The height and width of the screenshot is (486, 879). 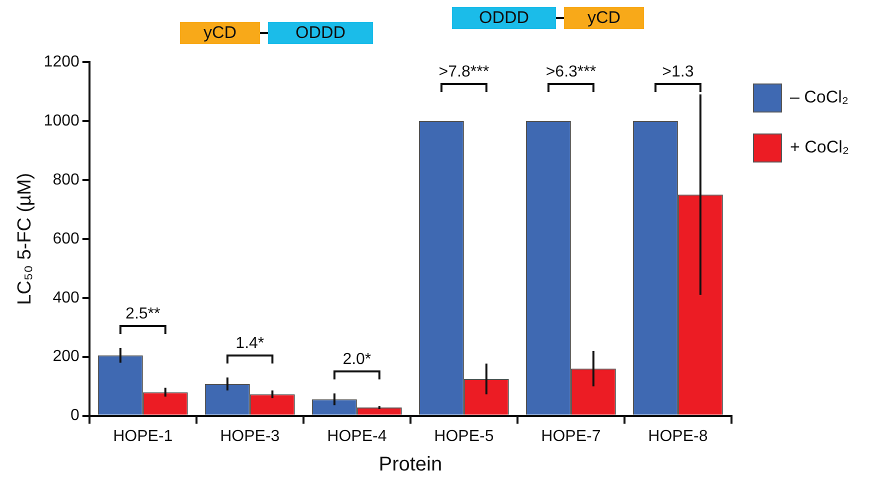 I want to click on y-tick-label: 600, so click(x=66, y=239).